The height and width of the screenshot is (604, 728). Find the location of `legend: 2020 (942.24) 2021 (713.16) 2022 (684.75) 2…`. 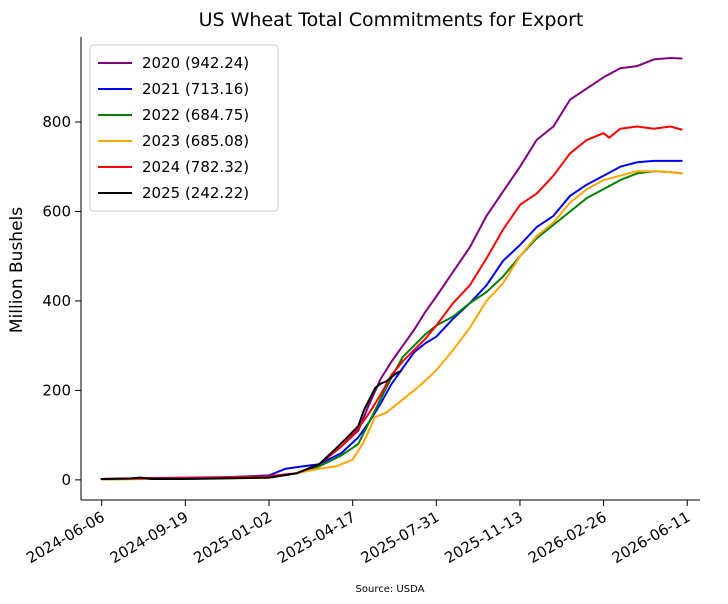

legend: 2020 (942.24) 2021 (713.16) 2022 (684.75) 2… is located at coordinates (184, 128).